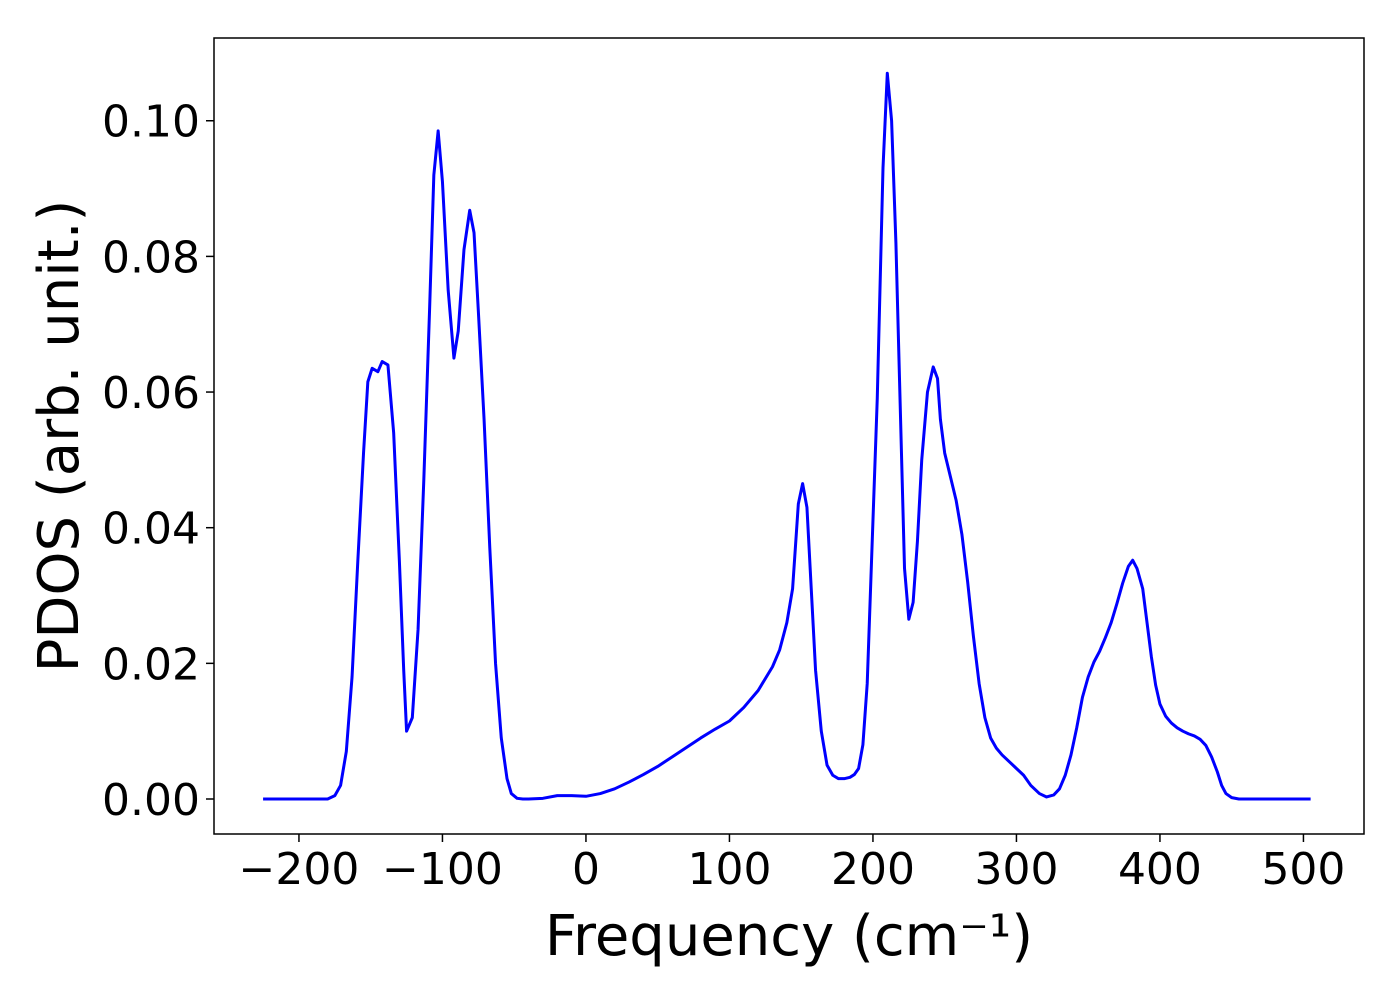  I want to click on x-tick-label: 100, so click(729, 869).